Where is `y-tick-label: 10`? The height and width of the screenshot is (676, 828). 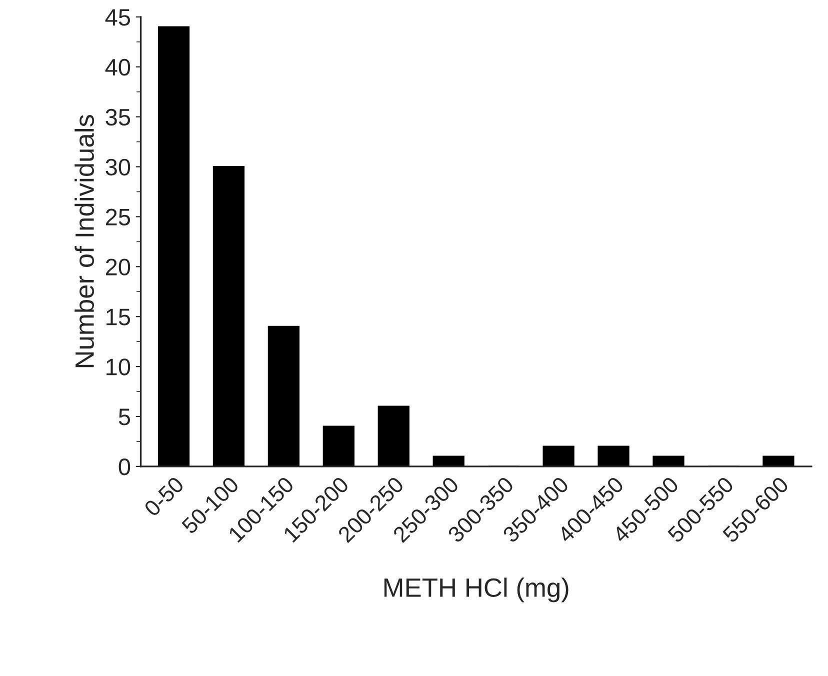 y-tick-label: 10 is located at coordinates (118, 367).